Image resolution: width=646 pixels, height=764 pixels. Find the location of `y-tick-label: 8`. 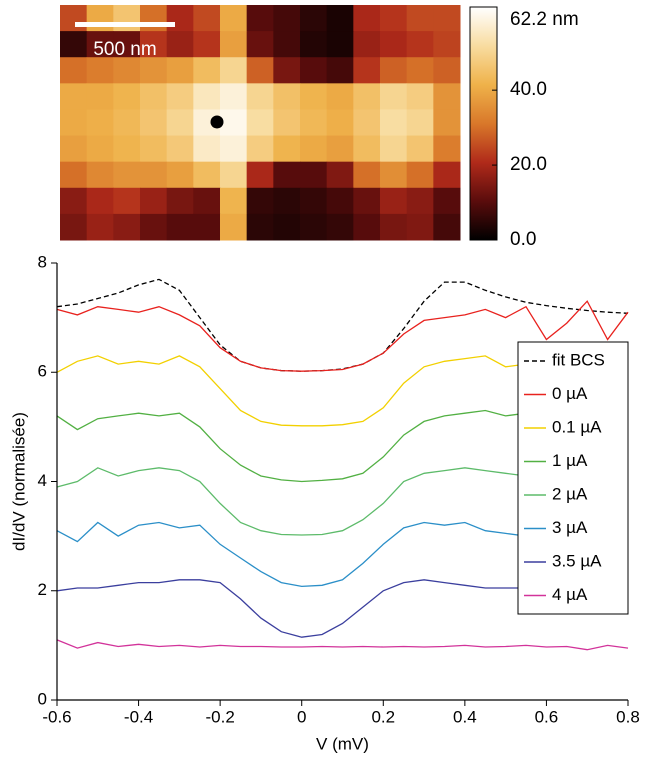

y-tick-label: 8 is located at coordinates (42, 261).